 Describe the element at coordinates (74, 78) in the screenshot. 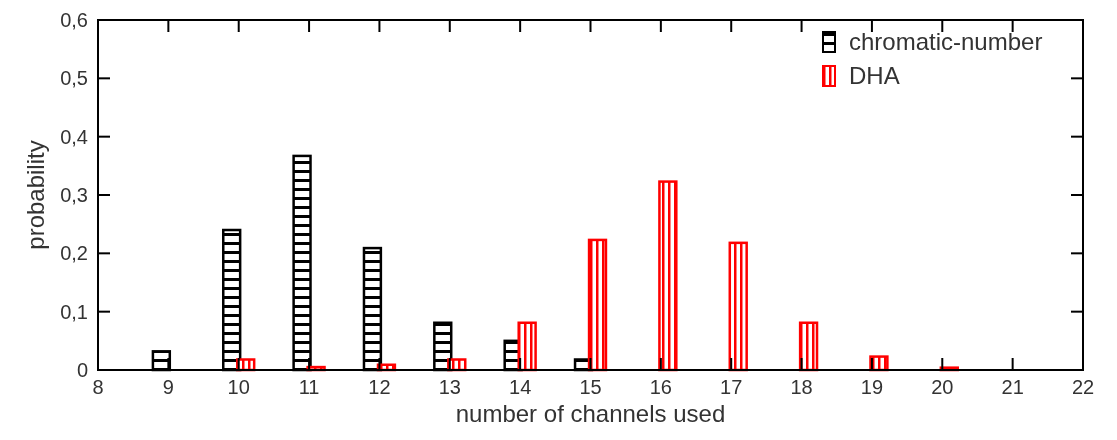

I see `y-tick-label: 0,5` at that location.